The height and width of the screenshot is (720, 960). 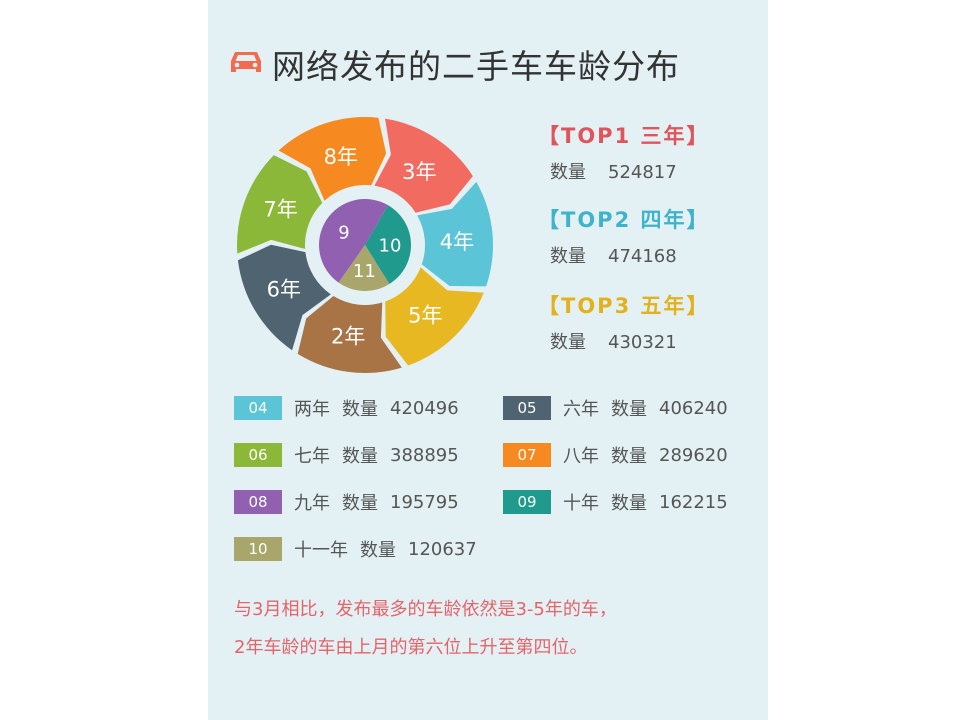 What do you see at coordinates (258, 502) in the screenshot?
I see `legend-code-badge: 08` at bounding box center [258, 502].